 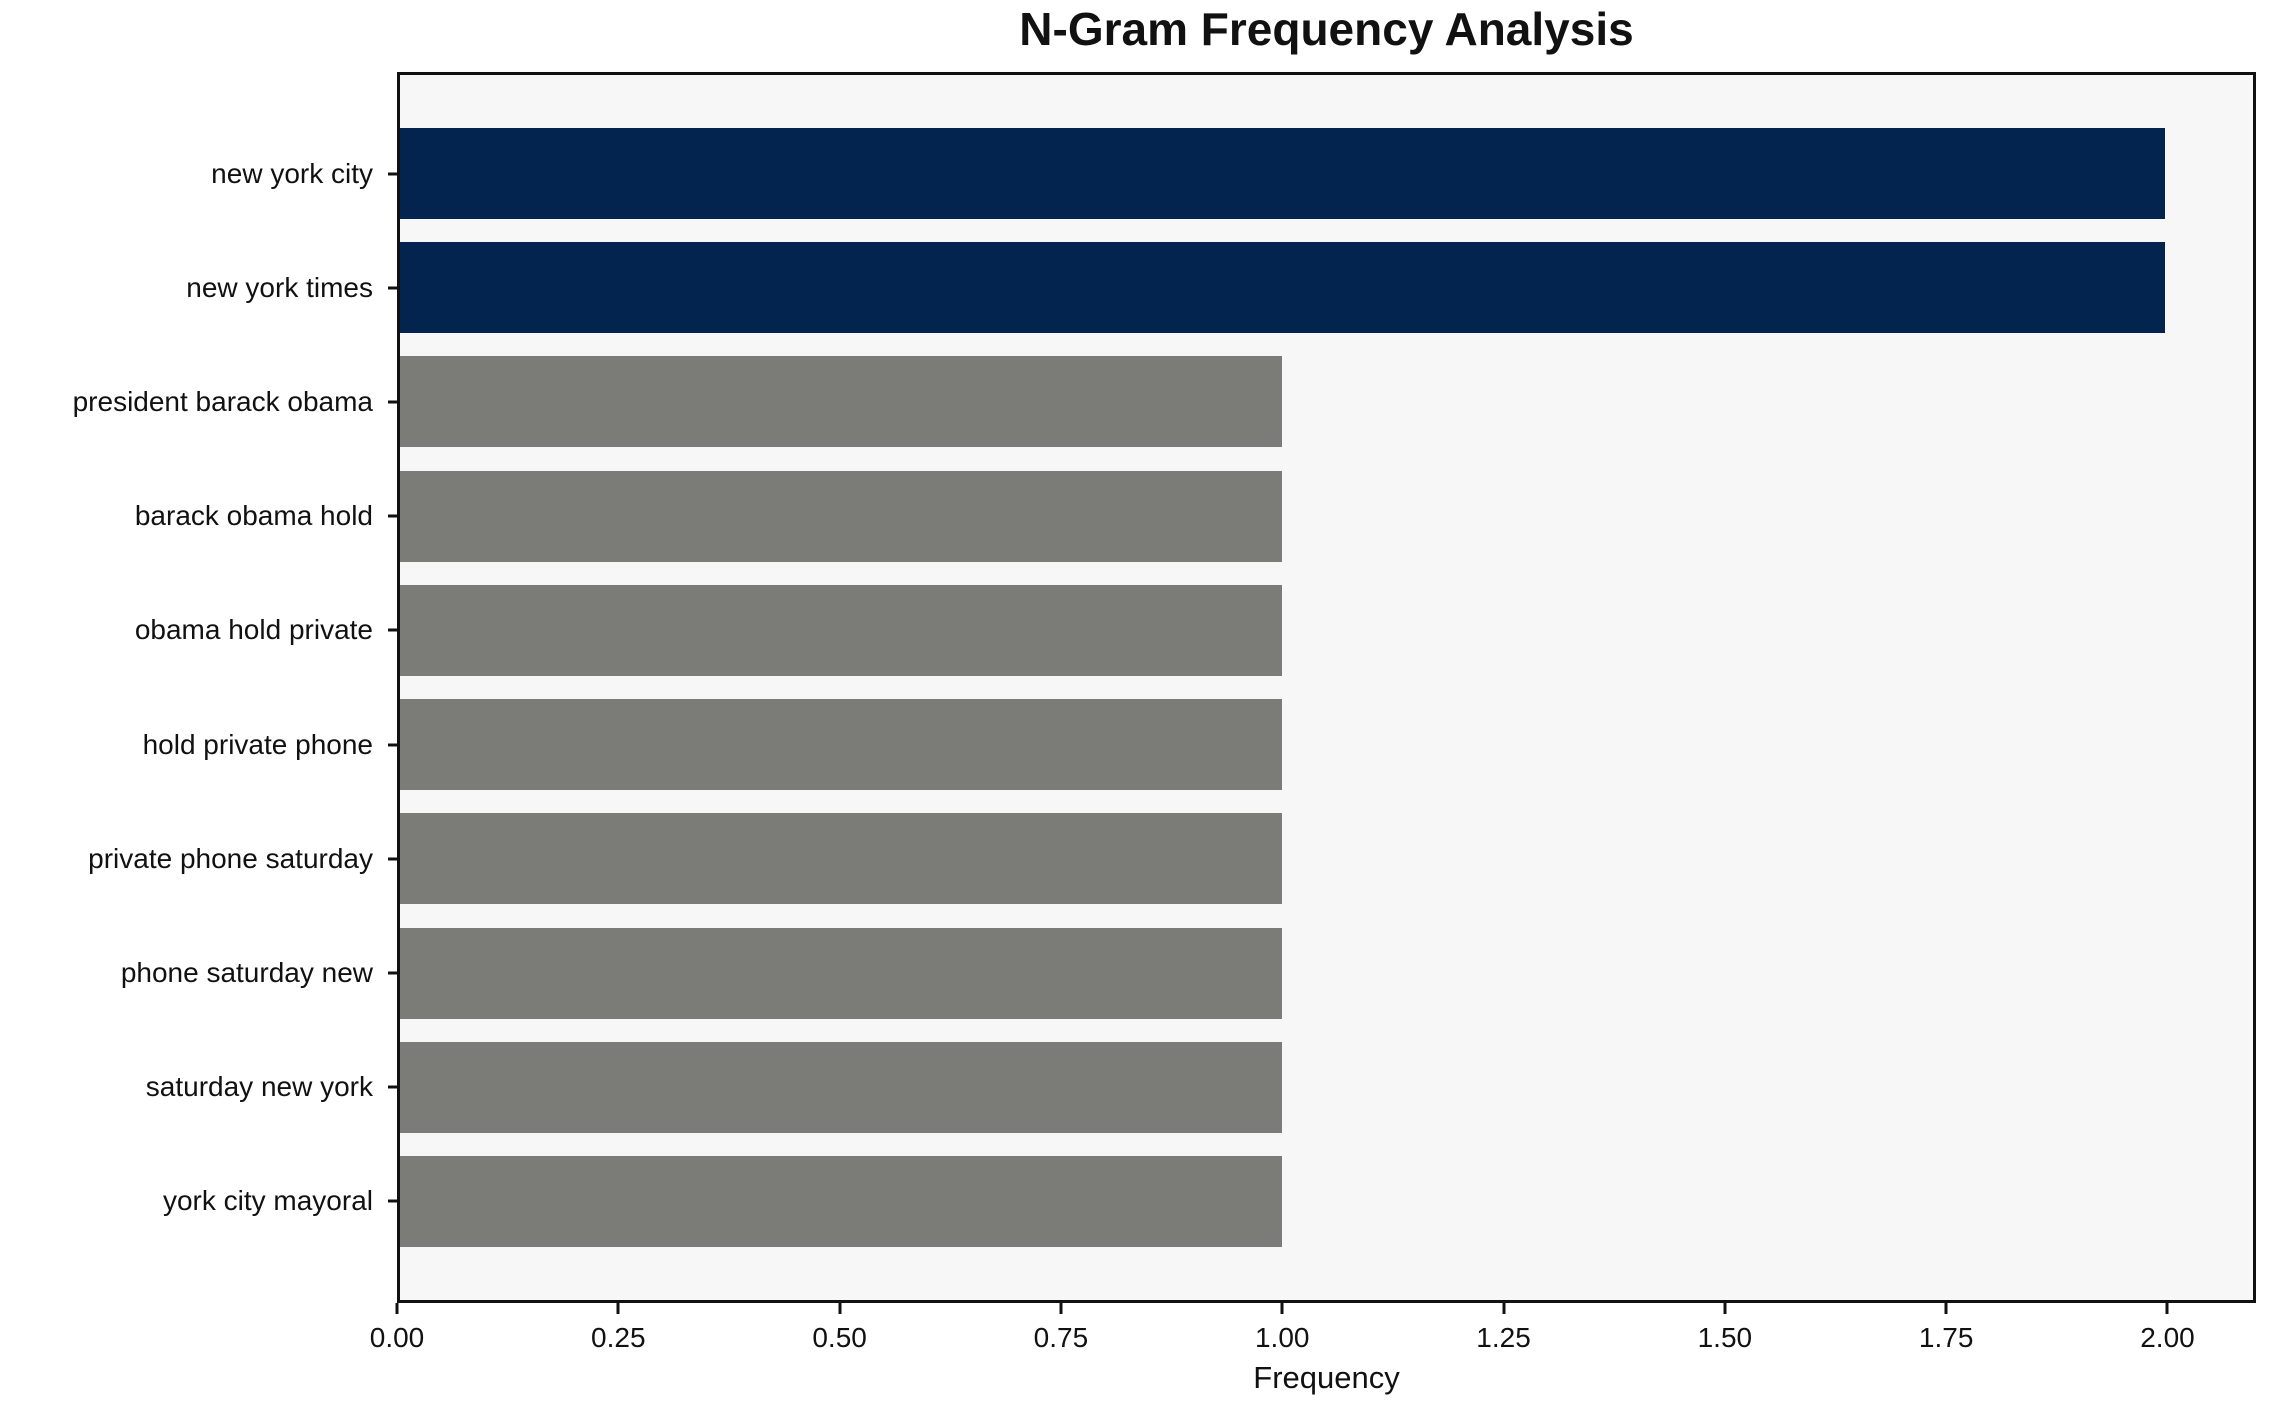 I want to click on y-tick-label: obama hold private, so click(x=253, y=630).